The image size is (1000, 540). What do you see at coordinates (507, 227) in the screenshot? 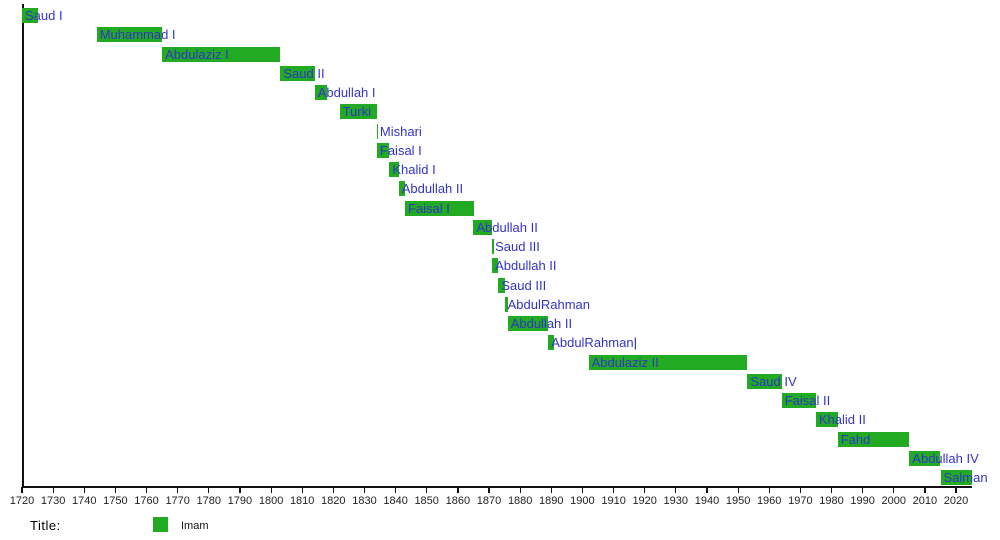
I see `timeline-bar-label-abdullah-ii-11: Abdullah II` at bounding box center [507, 227].